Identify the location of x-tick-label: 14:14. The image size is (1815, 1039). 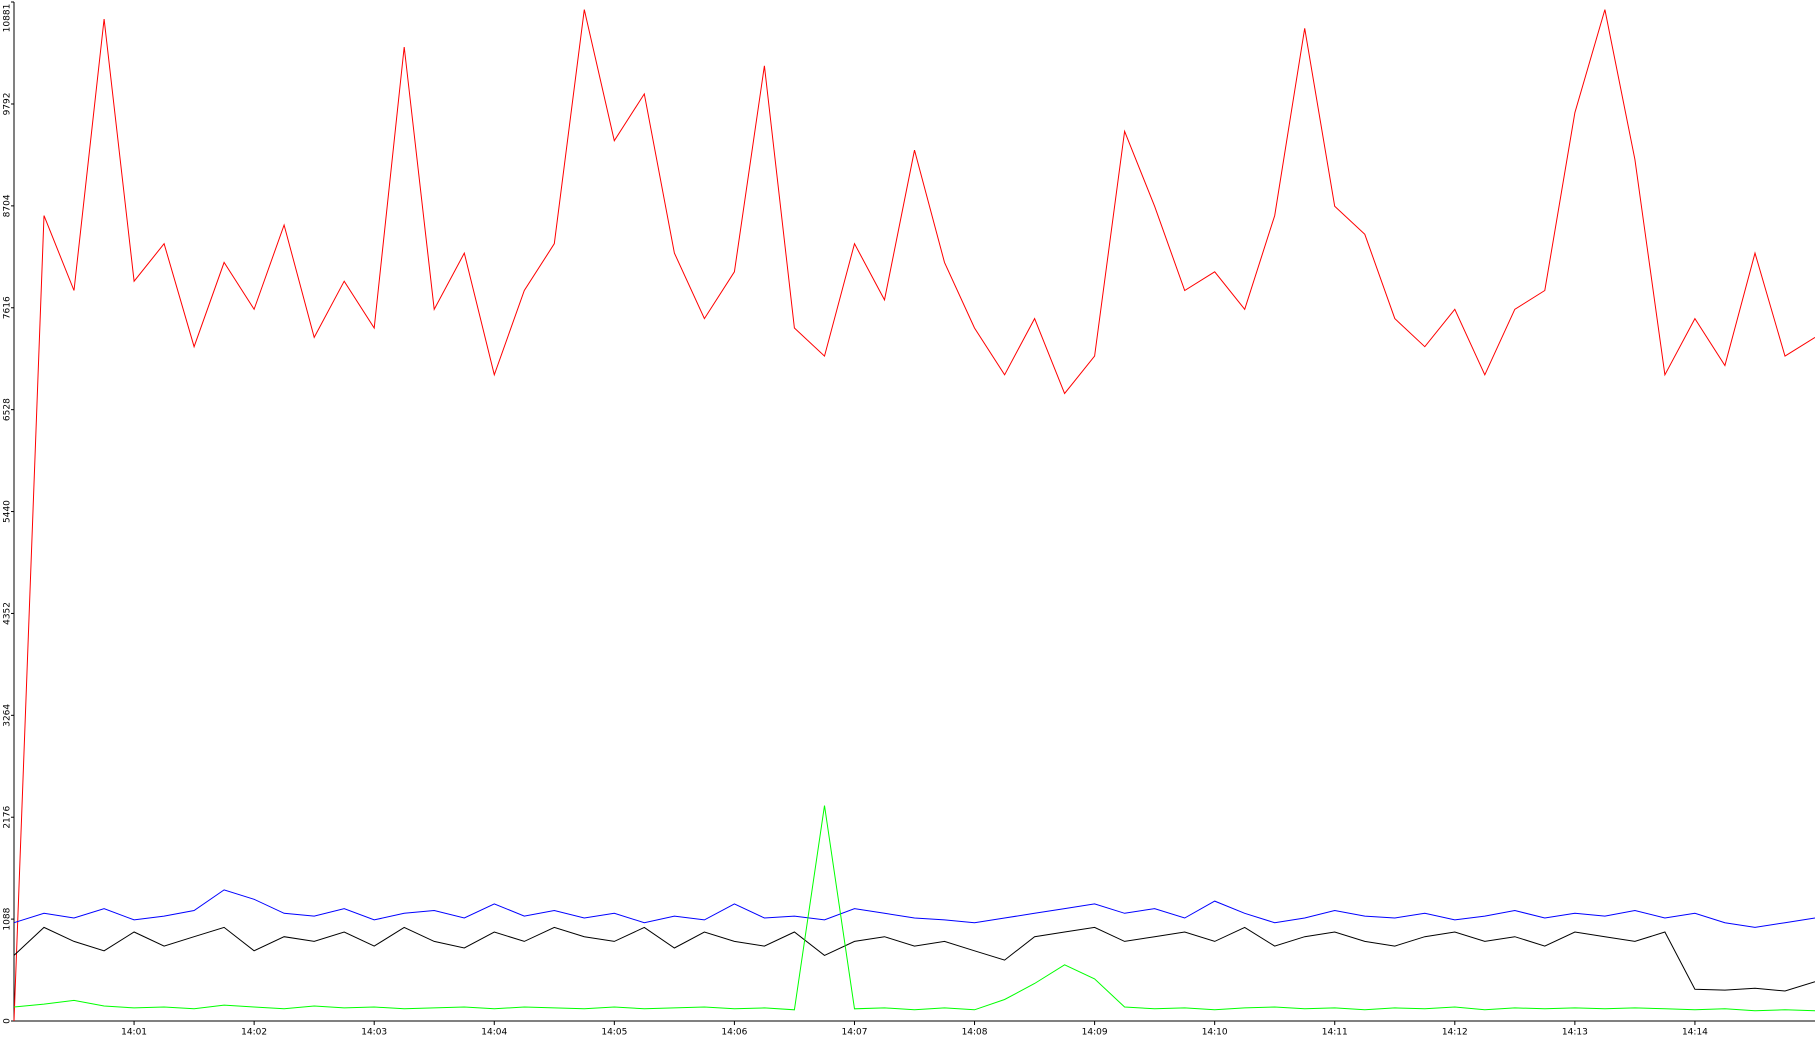
(1695, 1033).